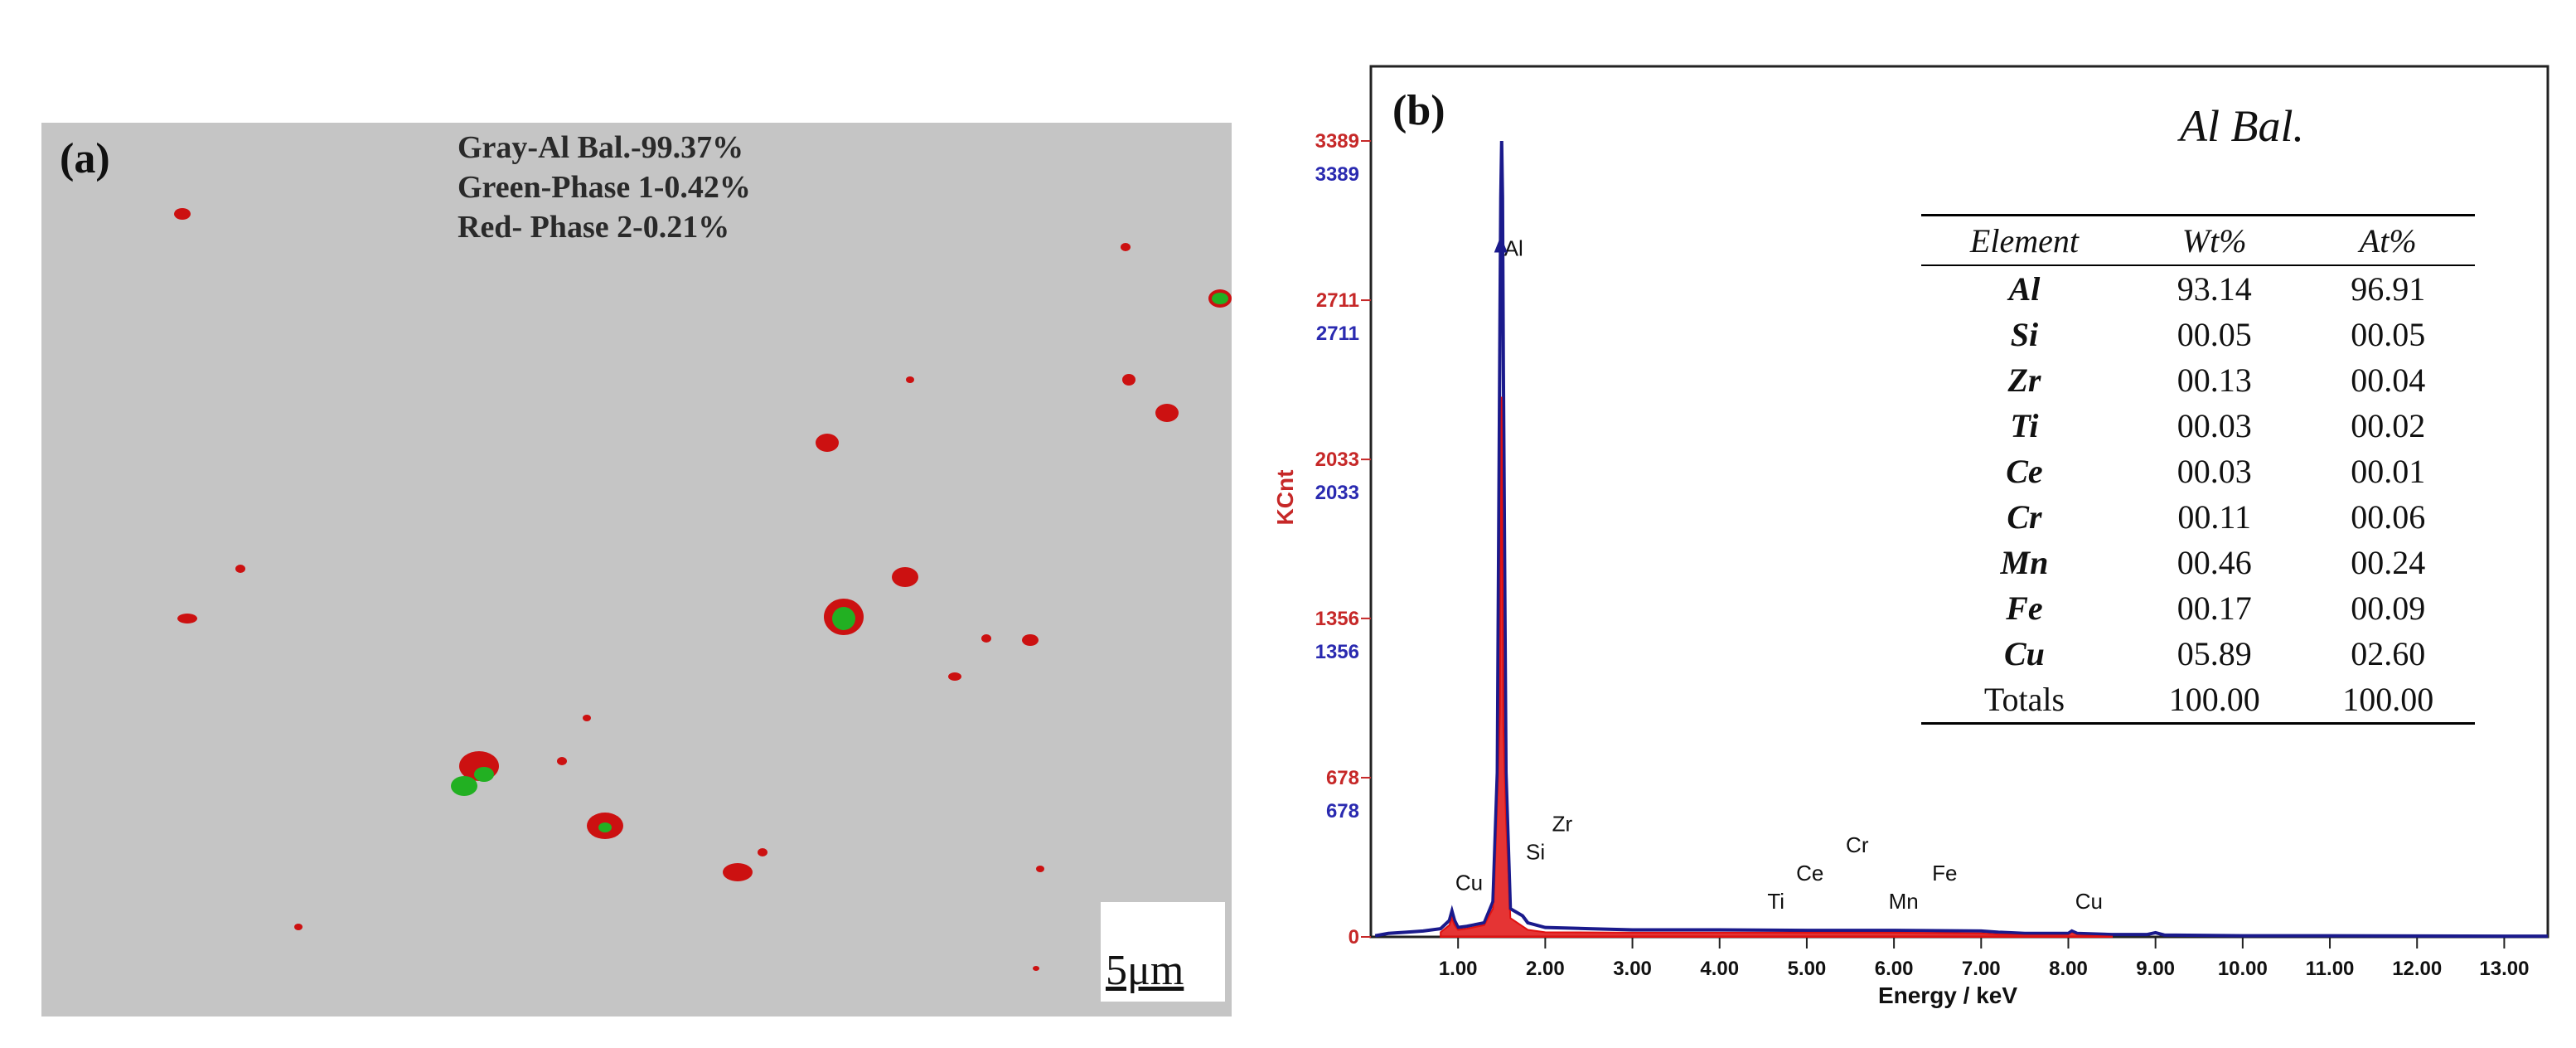 The height and width of the screenshot is (1048, 2576). What do you see at coordinates (1145, 970) in the screenshot?
I see `scale-bar-label: 5μm` at bounding box center [1145, 970].